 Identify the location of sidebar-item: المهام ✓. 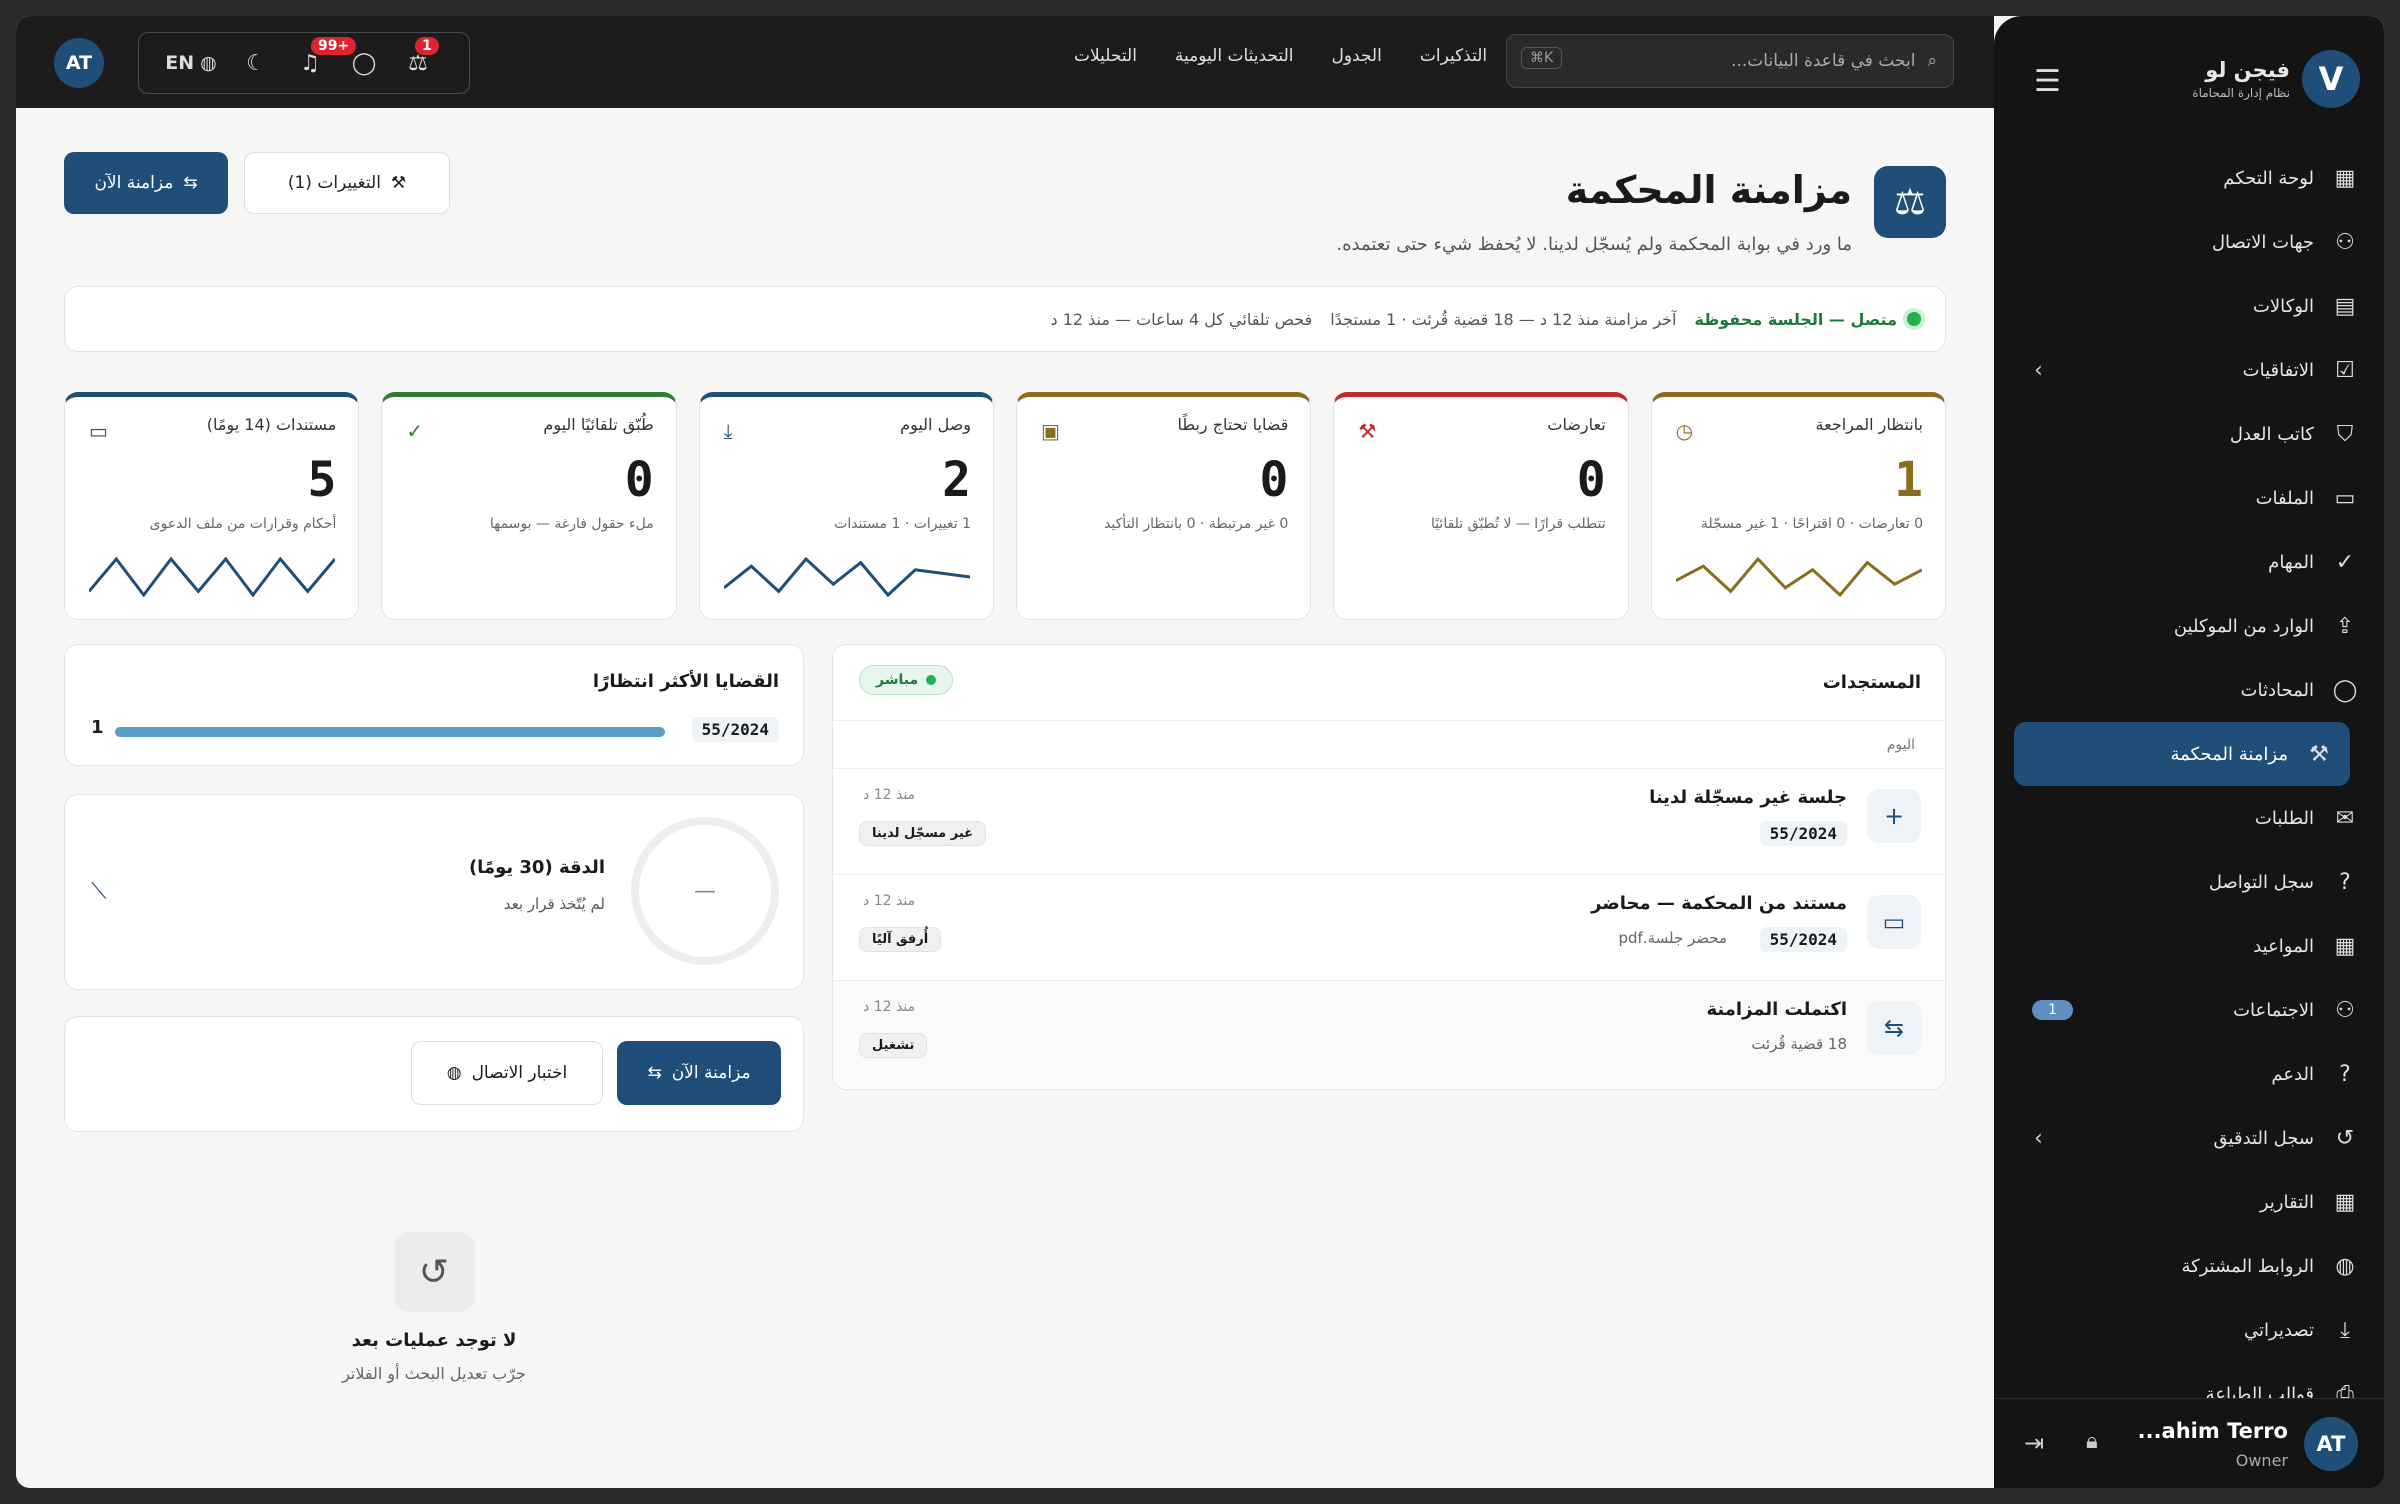
(2189, 562).